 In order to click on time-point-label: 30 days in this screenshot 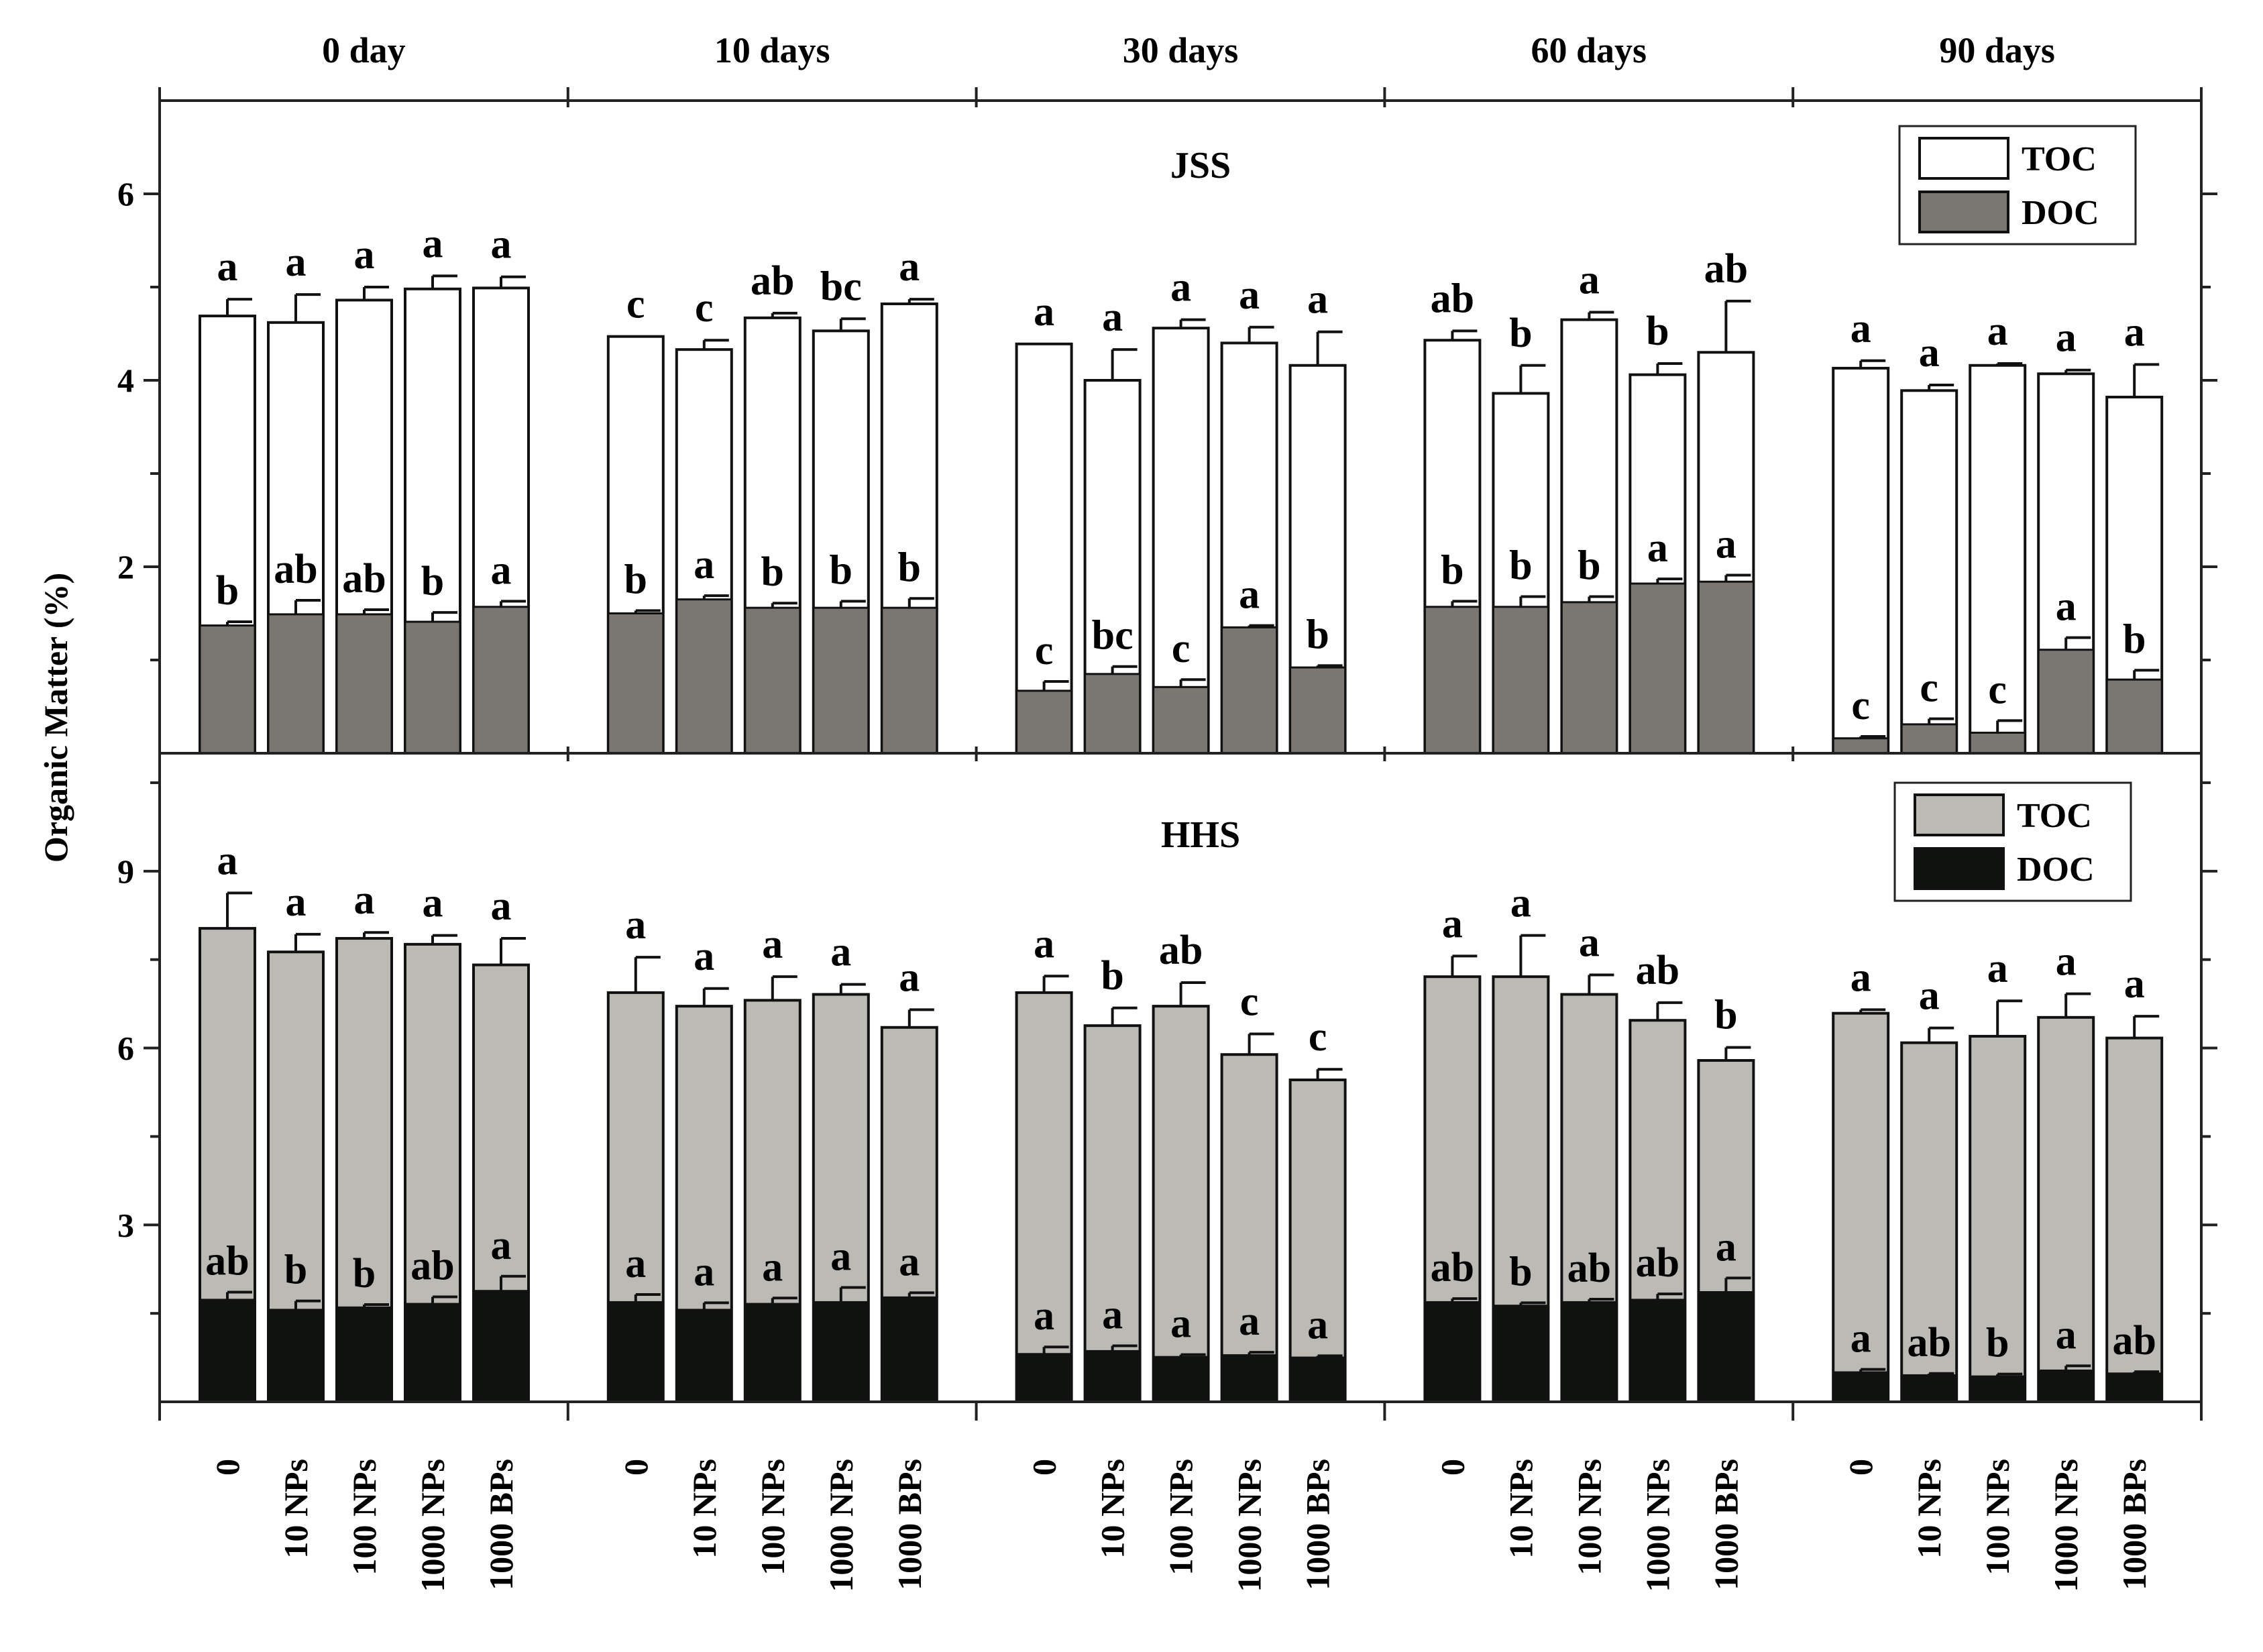, I will do `click(1181, 50)`.